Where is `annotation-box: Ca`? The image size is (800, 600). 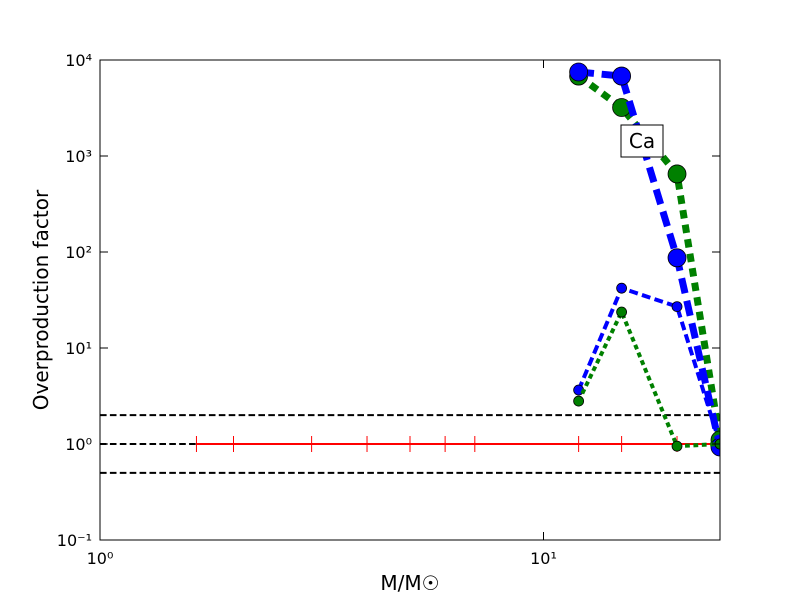 annotation-box: Ca is located at coordinates (642, 141).